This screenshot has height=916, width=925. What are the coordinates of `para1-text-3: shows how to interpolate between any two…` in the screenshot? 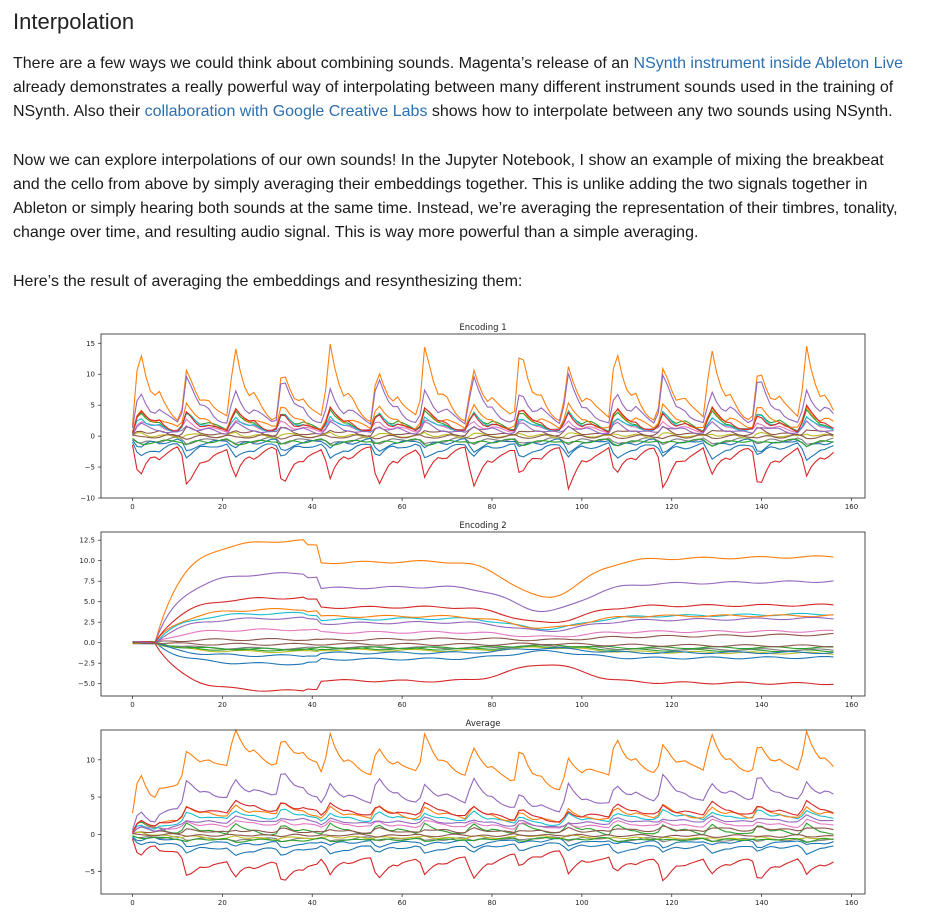 It's located at (660, 111).